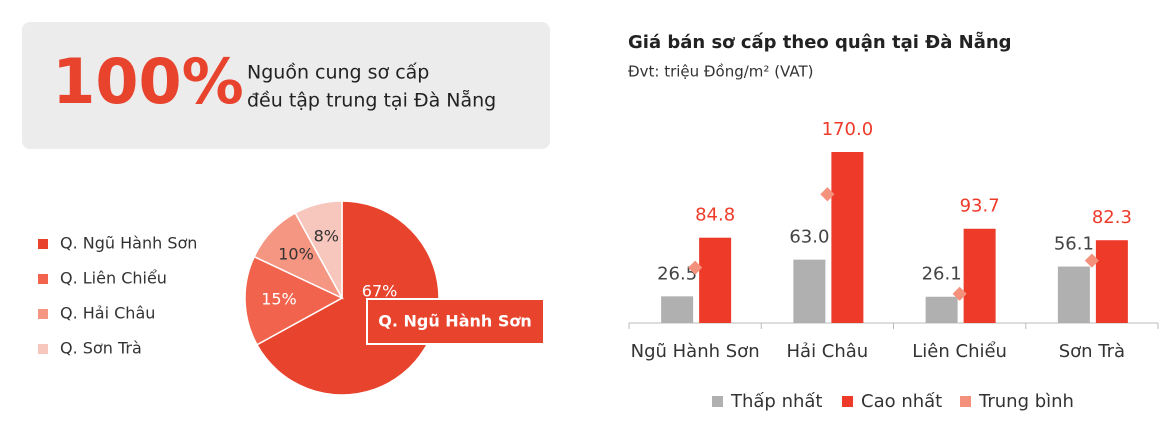 Image resolution: width=1174 pixels, height=446 pixels. I want to click on value-label: 84.8, so click(715, 215).